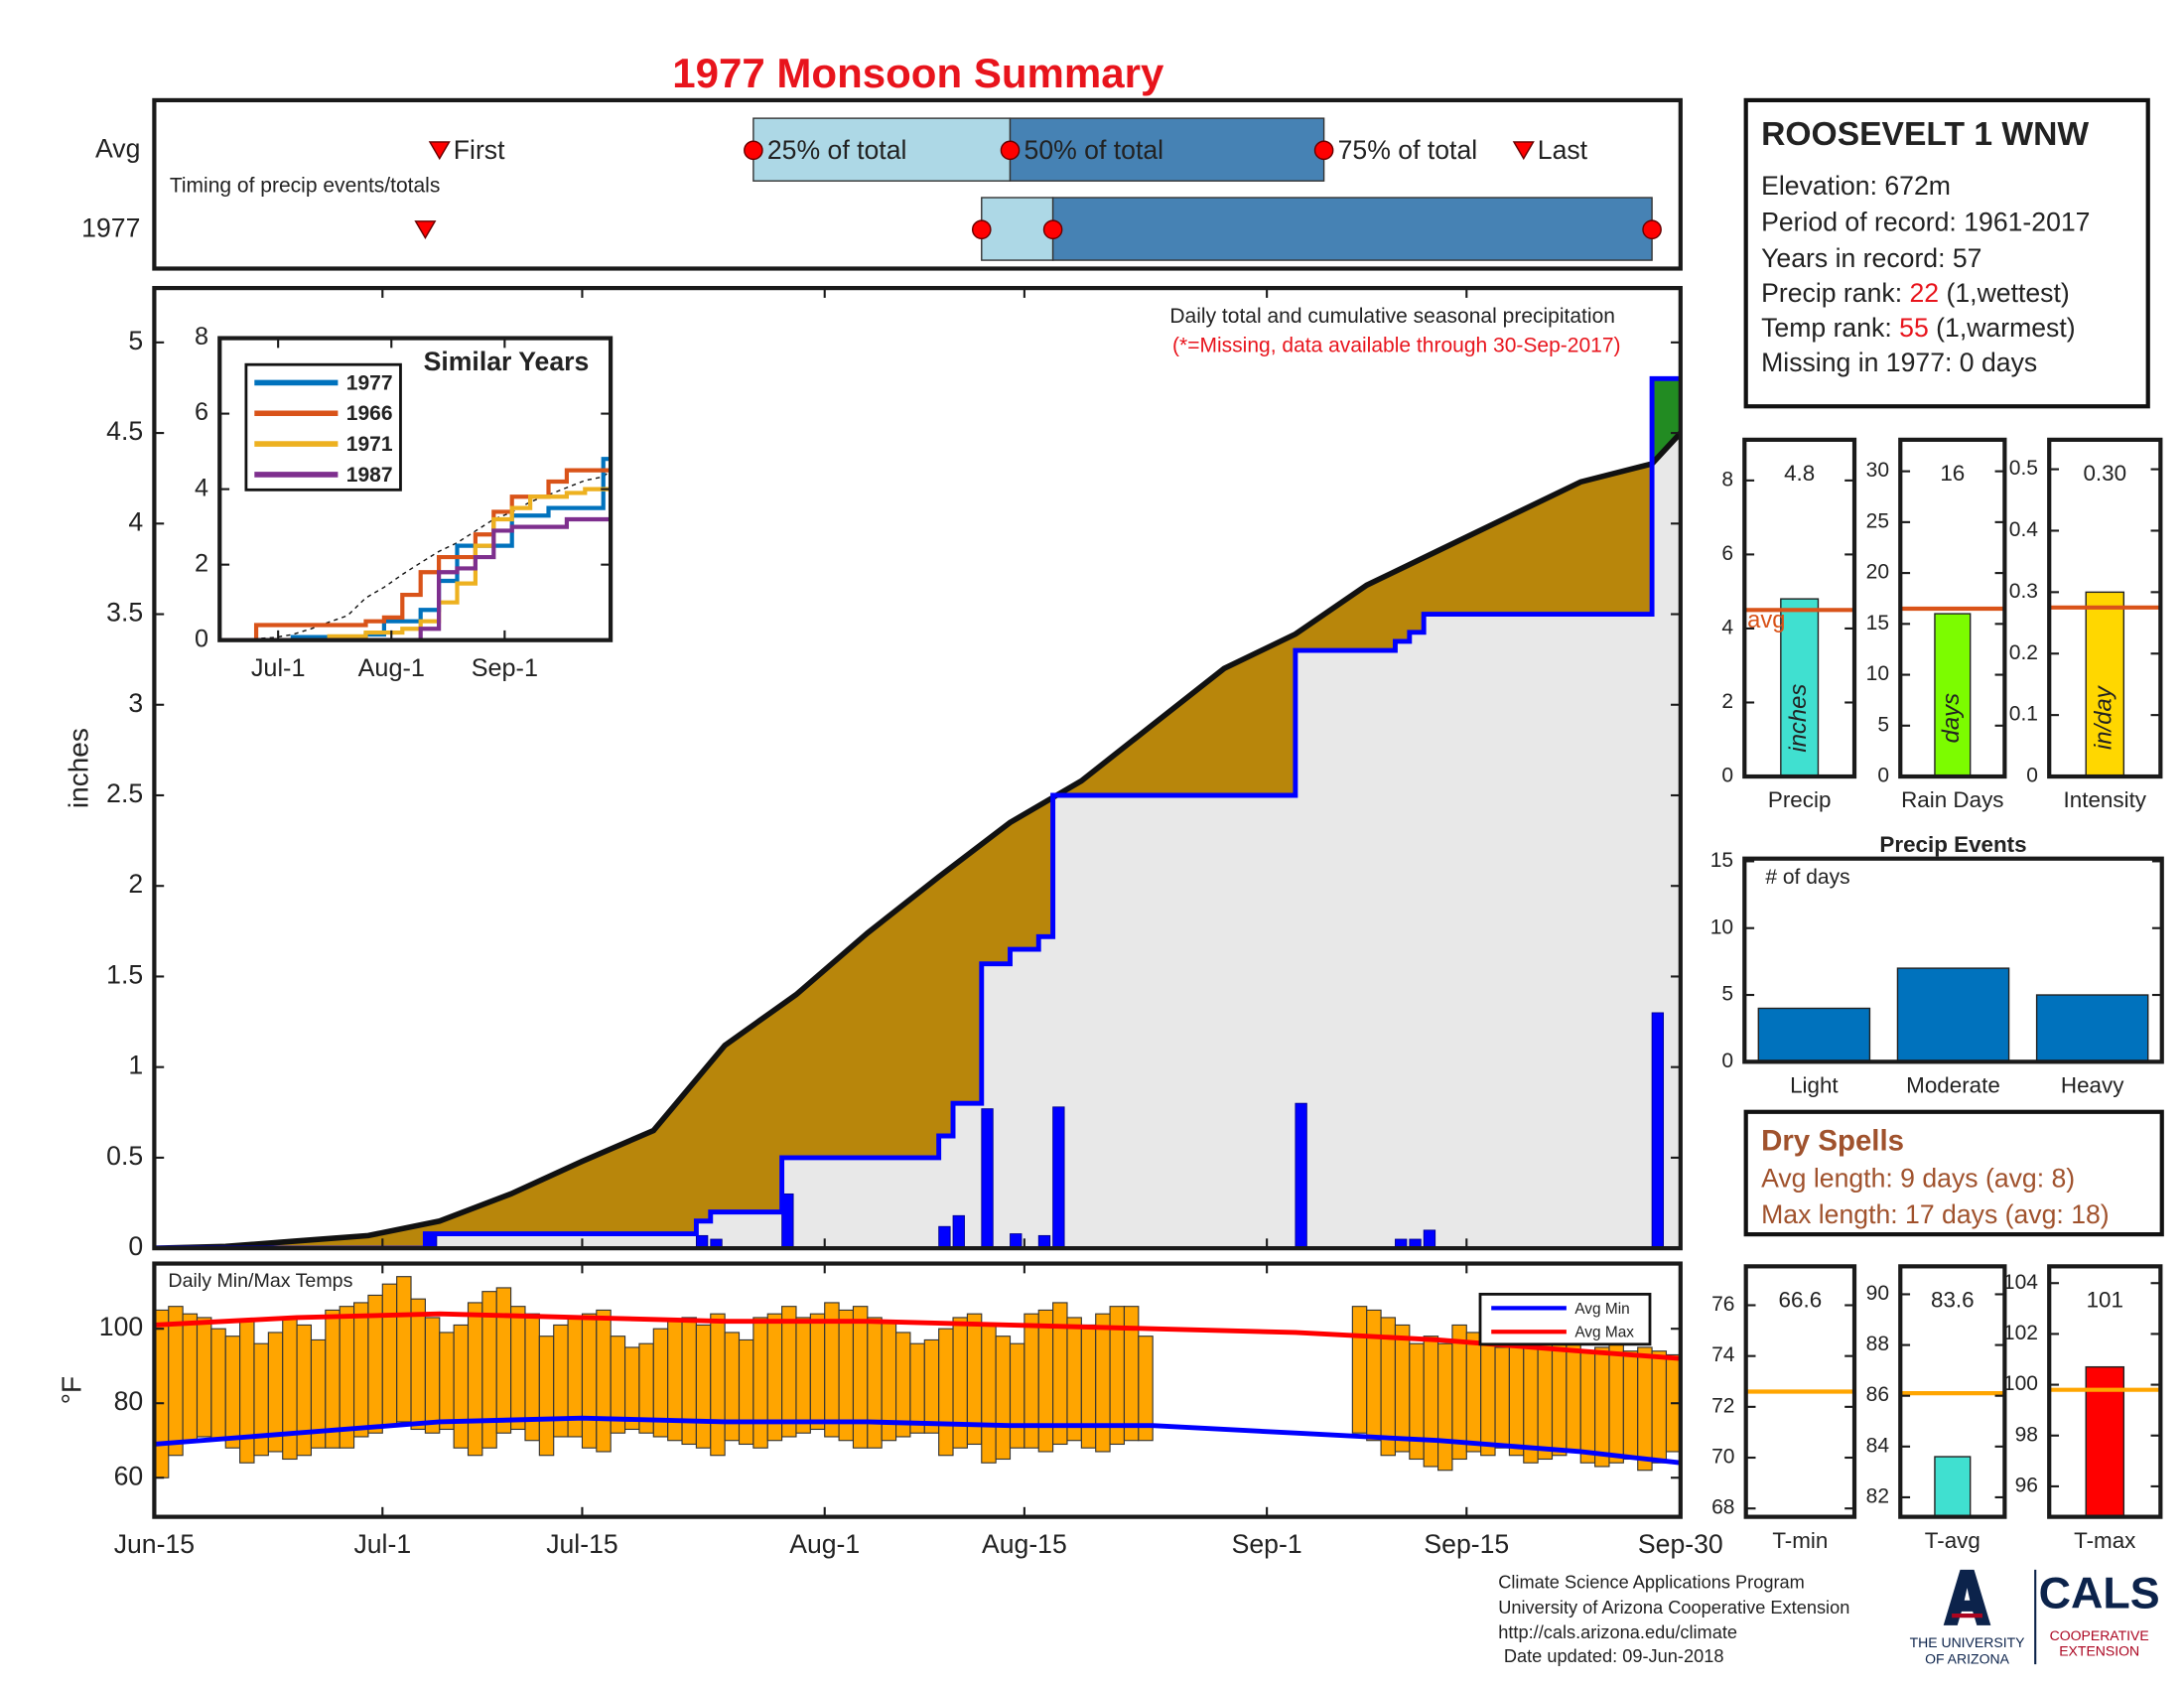 The width and height of the screenshot is (2184, 1688). Describe the element at coordinates (1877, 623) in the screenshot. I see `y-tick-label: 15` at that location.